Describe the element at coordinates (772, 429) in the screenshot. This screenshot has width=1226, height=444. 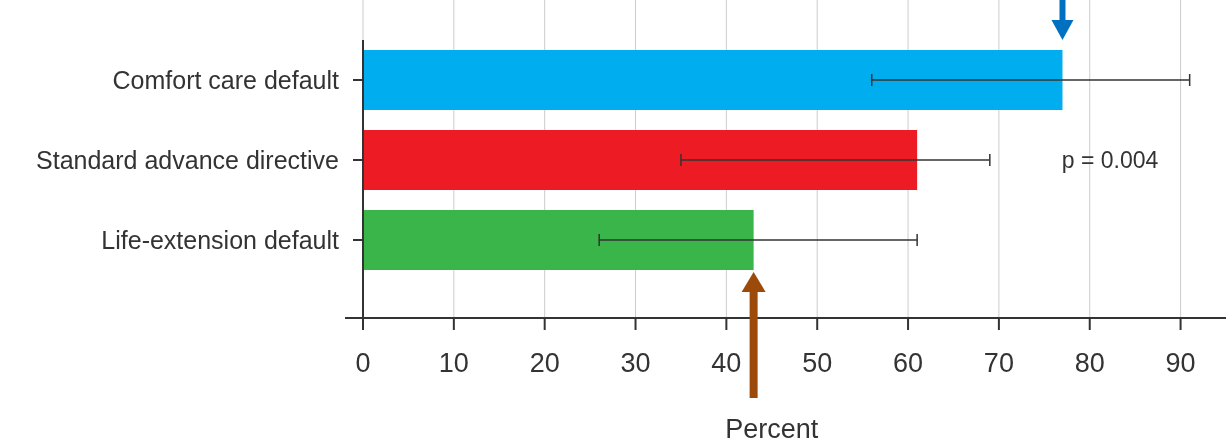
I see `x-axis-title: Percent` at that location.